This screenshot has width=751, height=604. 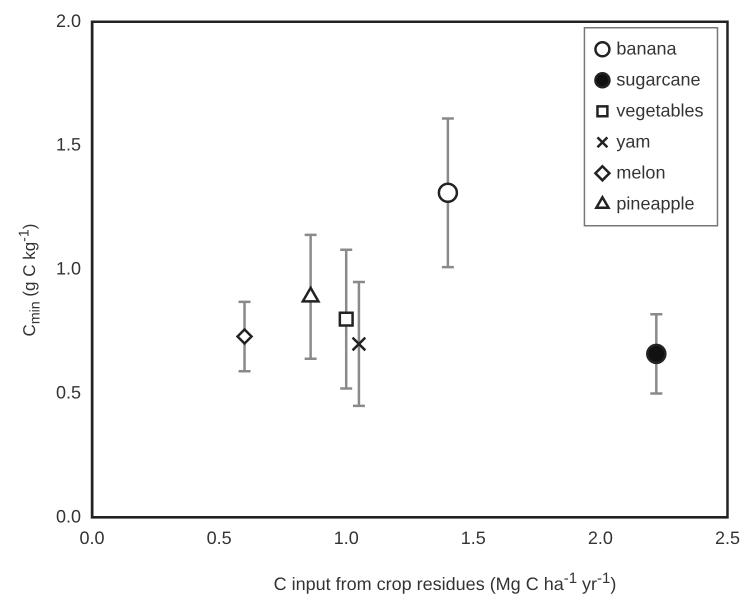 I want to click on x-tick-label: 1.5, so click(x=473, y=538).